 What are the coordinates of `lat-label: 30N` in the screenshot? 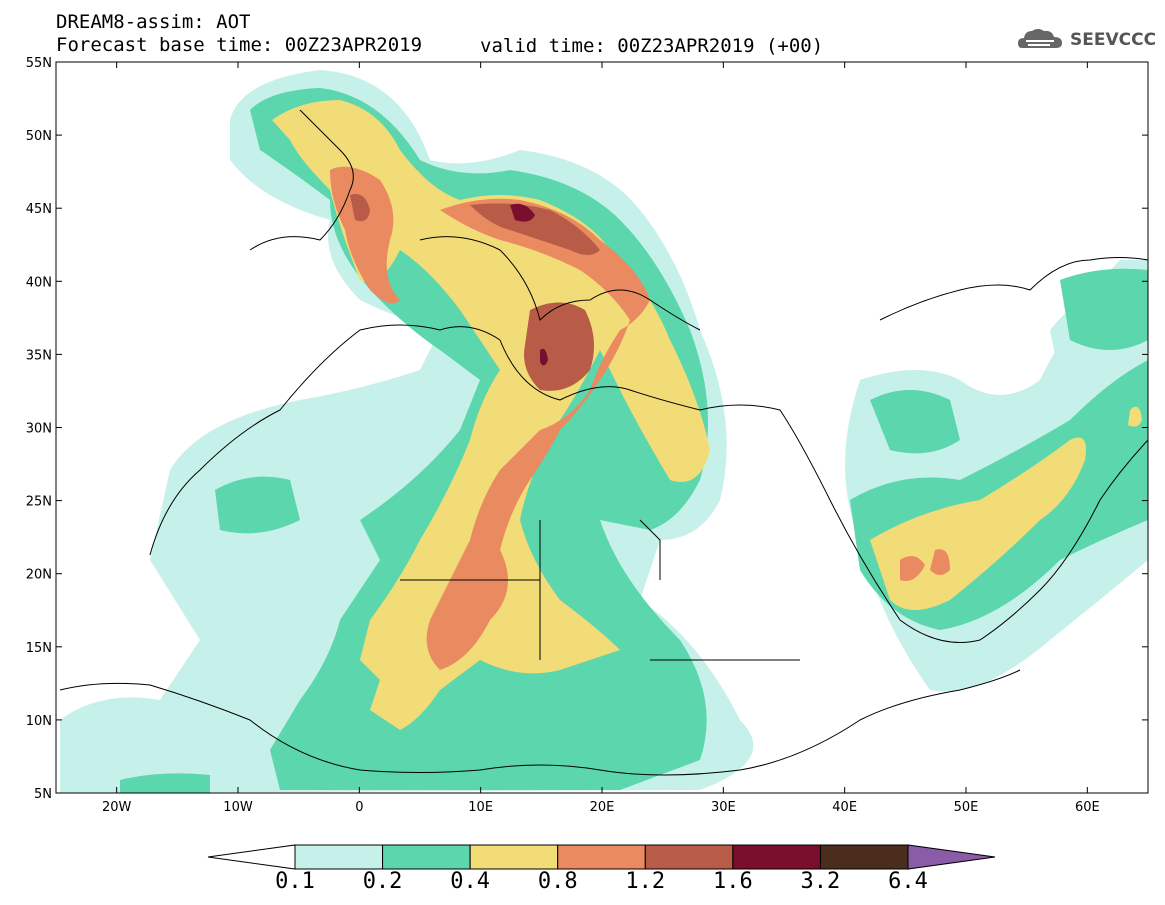 It's located at (39, 429).